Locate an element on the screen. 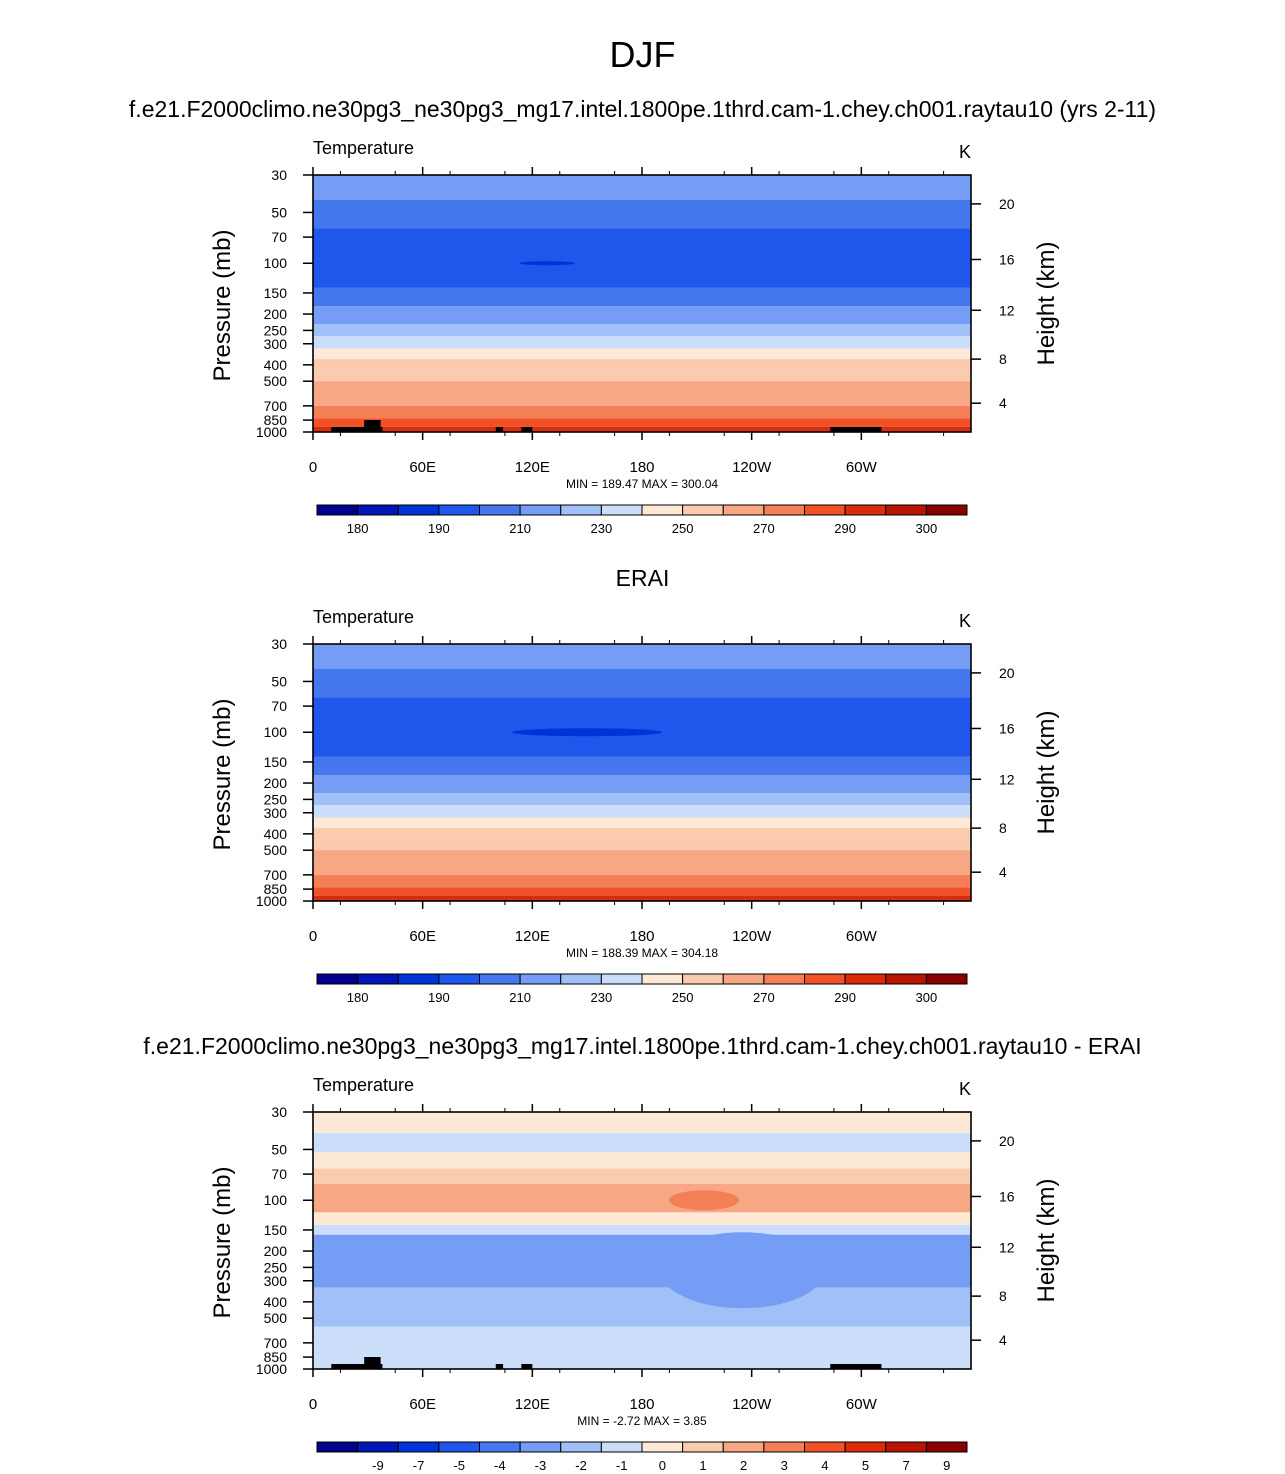 The width and height of the screenshot is (1285, 1474). colorbar-label: 5 is located at coordinates (865, 1465).